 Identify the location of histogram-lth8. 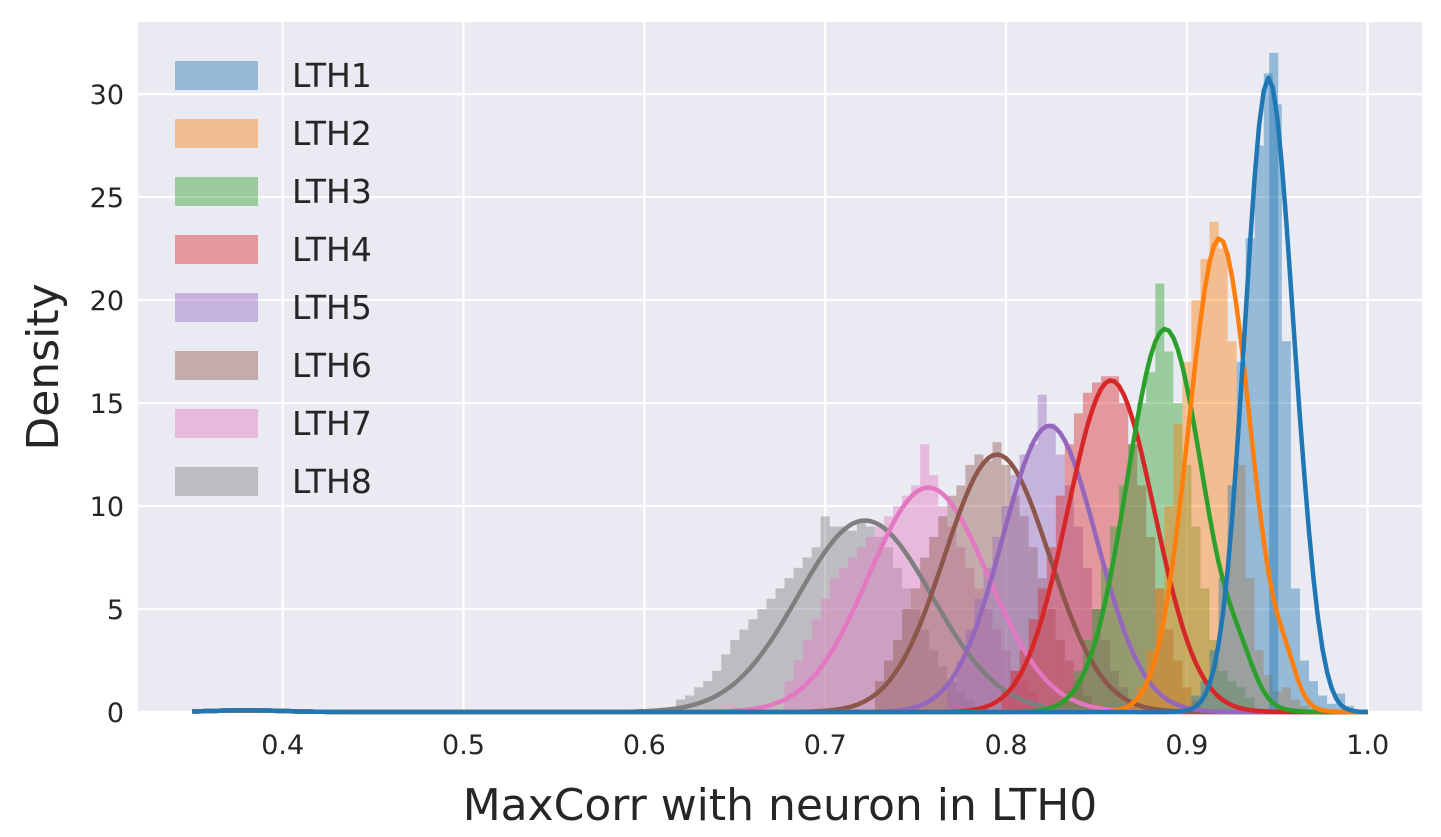
(825, 614).